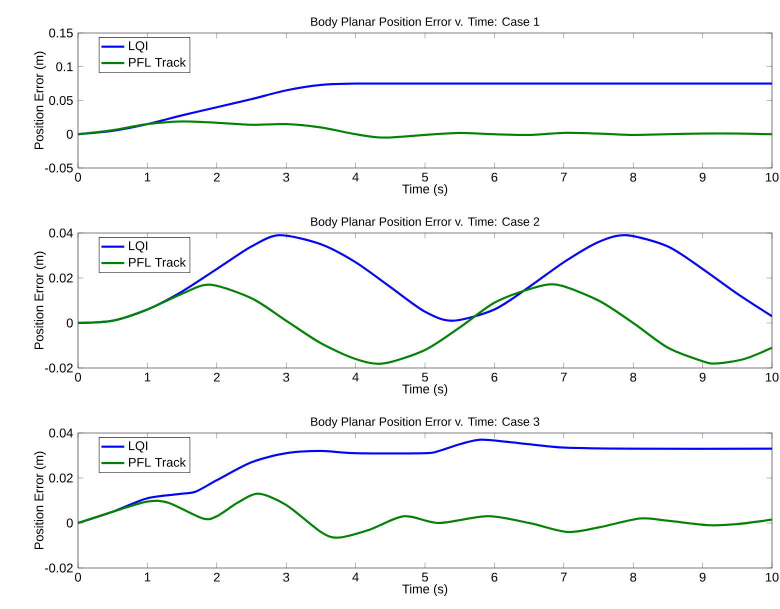 This screenshot has width=780, height=609. What do you see at coordinates (61, 33) in the screenshot?
I see `y-tick-label: 0.15` at bounding box center [61, 33].